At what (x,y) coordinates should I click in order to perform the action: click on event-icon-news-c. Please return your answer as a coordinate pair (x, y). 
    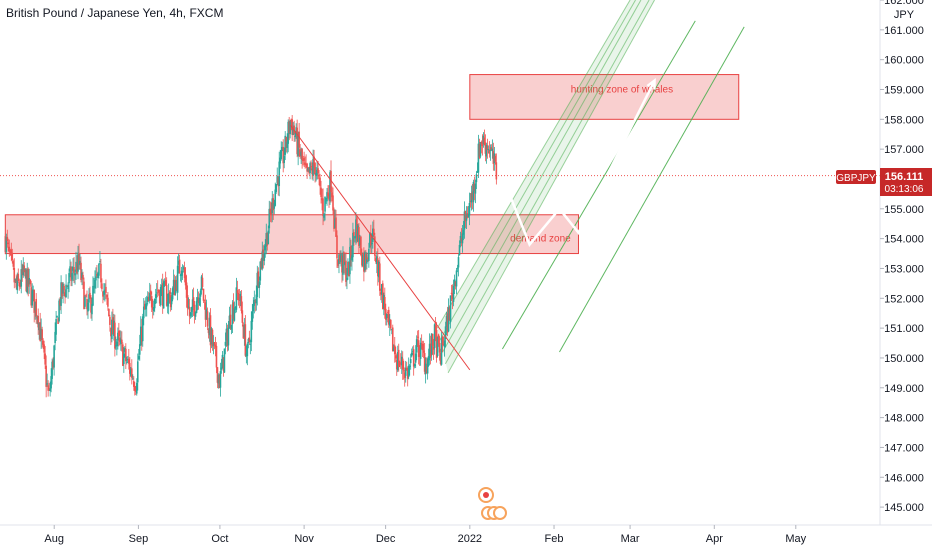
    Looking at the image, I should click on (500, 513).